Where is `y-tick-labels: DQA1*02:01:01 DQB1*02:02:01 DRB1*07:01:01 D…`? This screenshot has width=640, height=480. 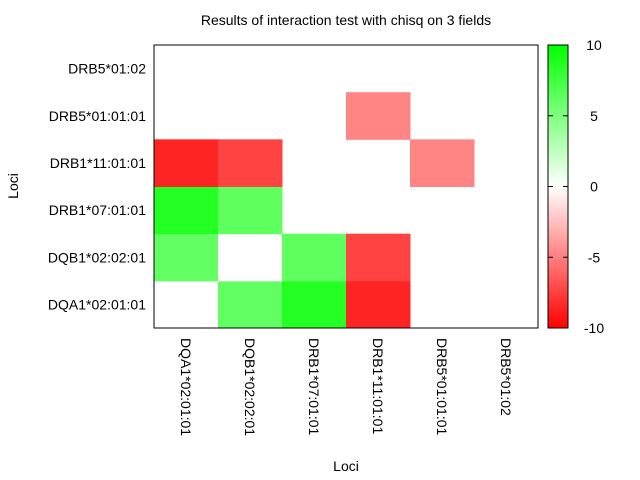
y-tick-labels: DQA1*02:01:01 DQB1*02:02:01 DRB1*07:01:01 D… is located at coordinates (97, 187).